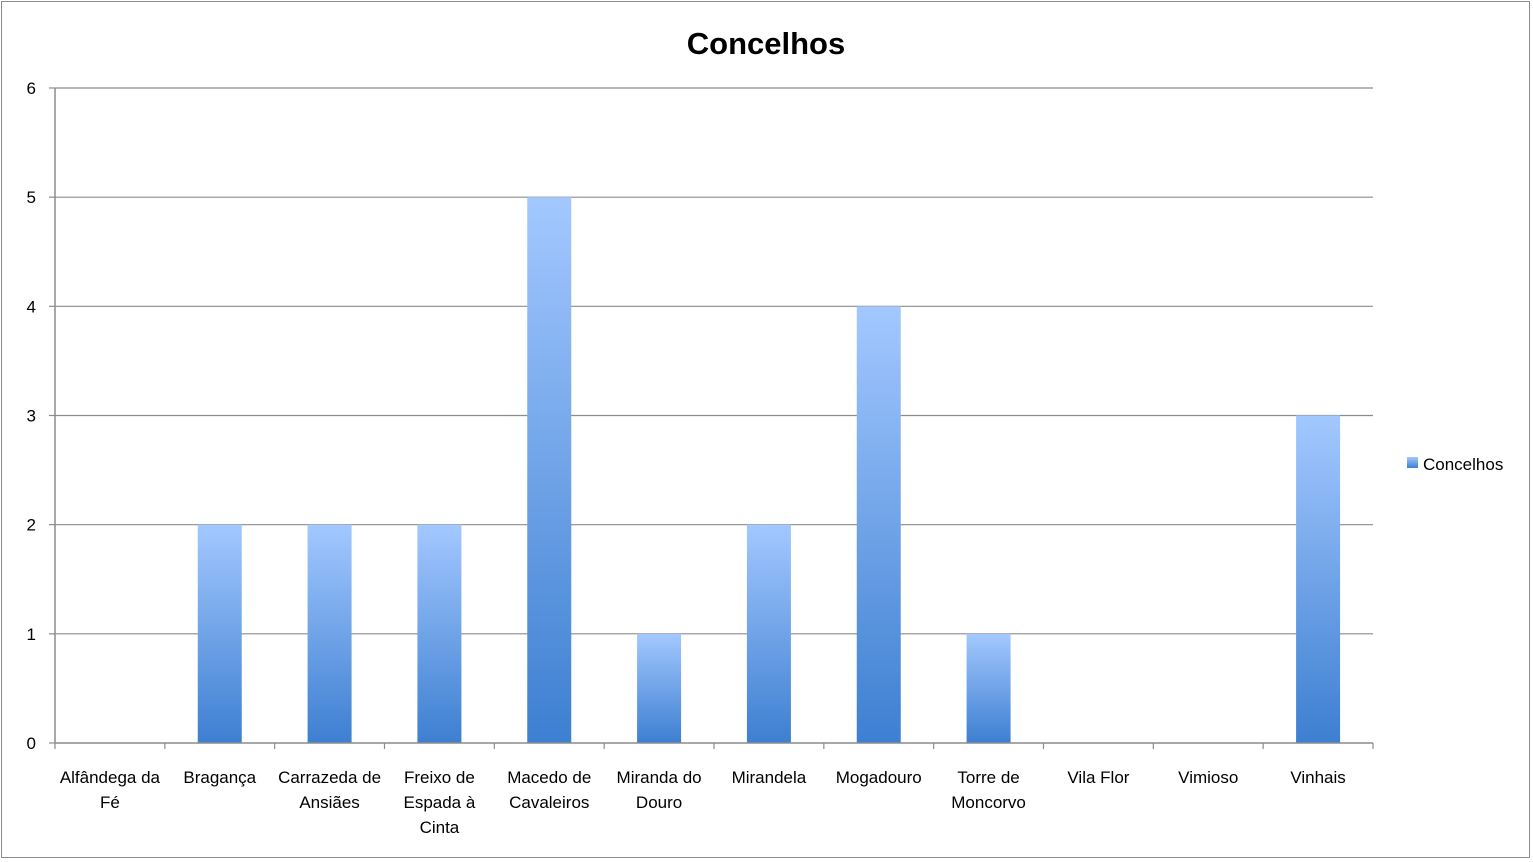 This screenshot has height=862, width=1533. Describe the element at coordinates (659, 790) in the screenshot. I see `x-tick-label: Miranda do Douro` at that location.